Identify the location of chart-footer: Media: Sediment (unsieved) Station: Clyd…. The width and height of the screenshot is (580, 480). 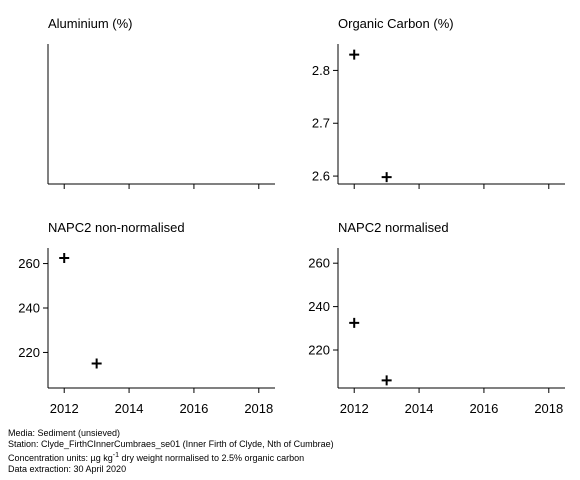
(171, 451).